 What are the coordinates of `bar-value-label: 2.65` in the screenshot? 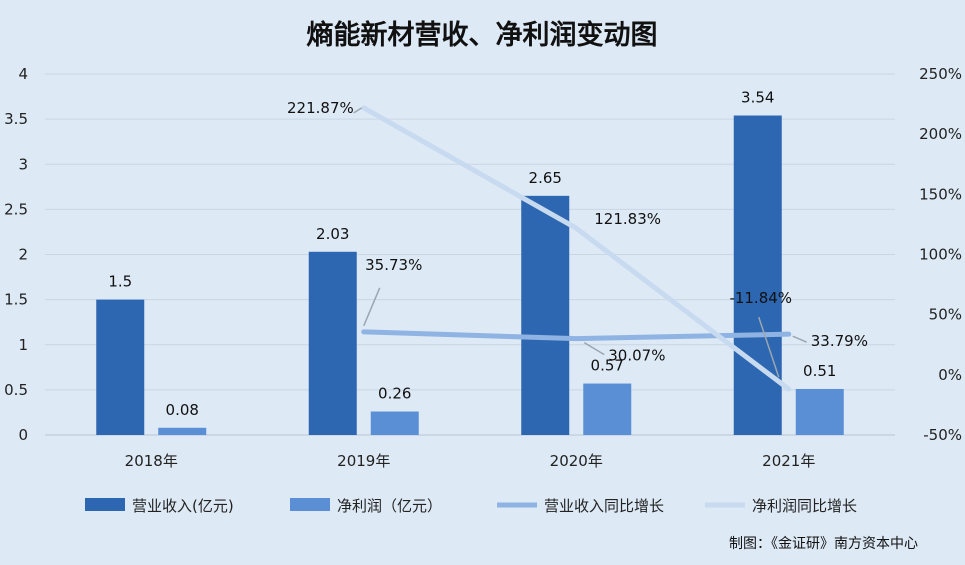 It's located at (545, 178).